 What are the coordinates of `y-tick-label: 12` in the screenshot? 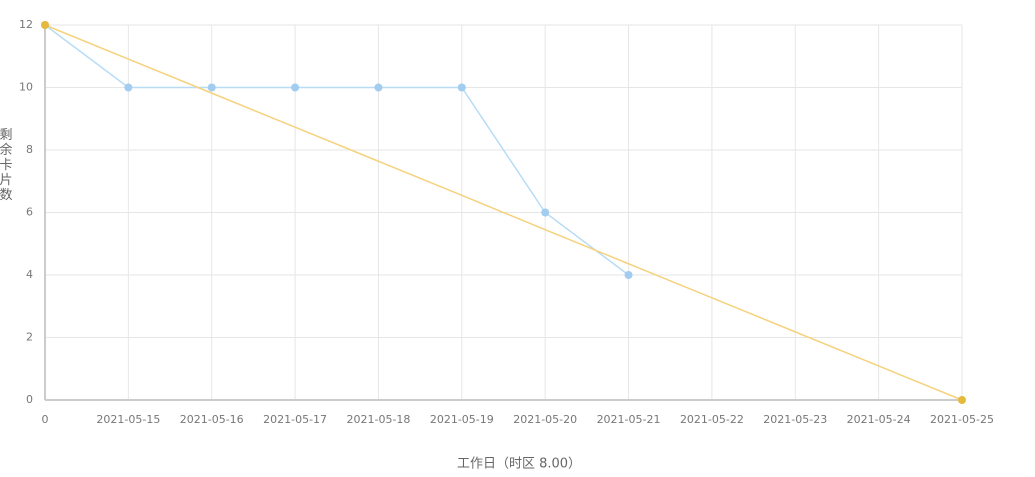 It's located at (26, 24).